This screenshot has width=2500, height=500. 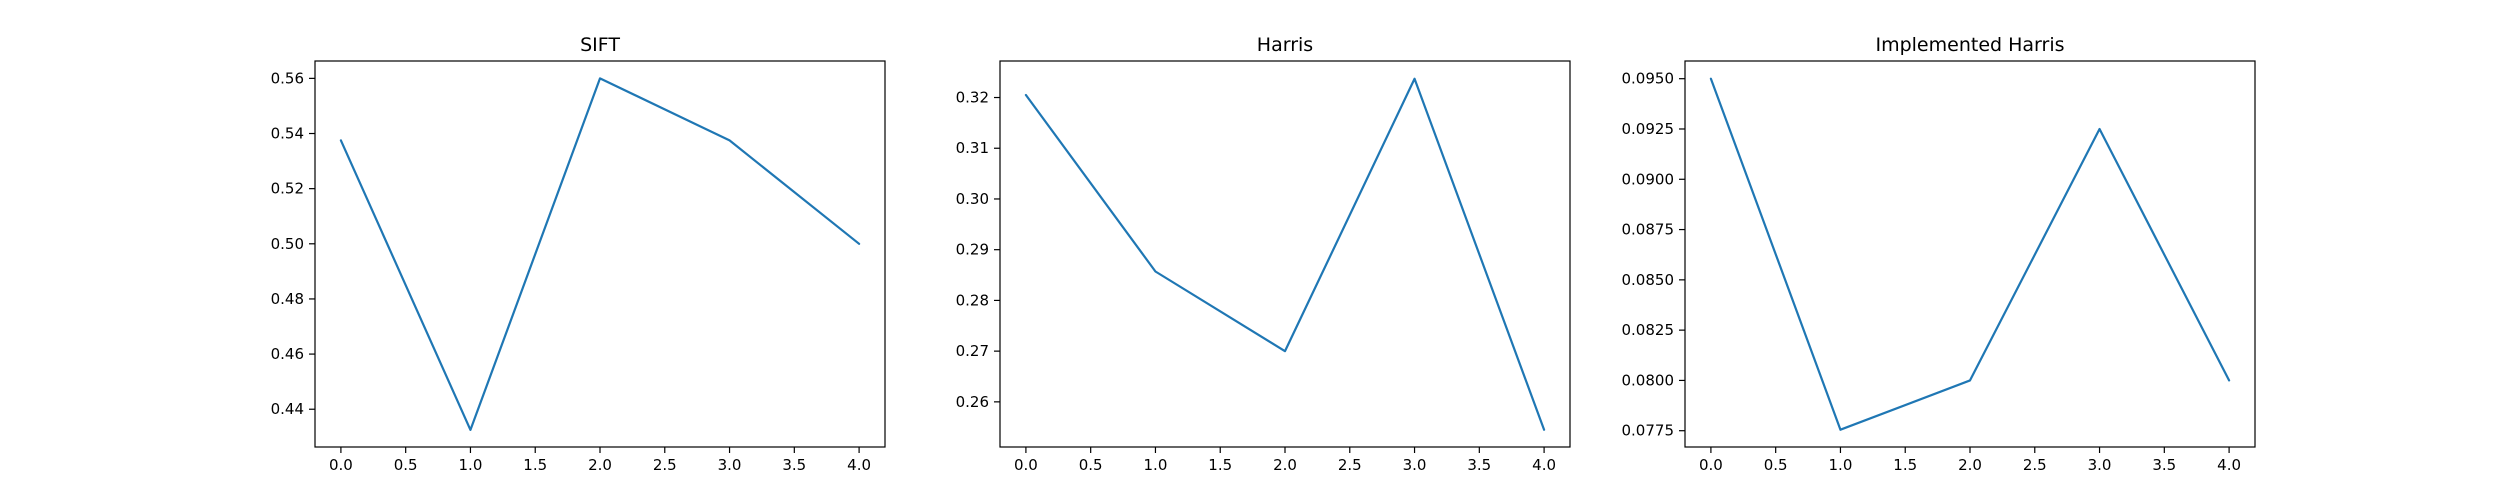 What do you see at coordinates (972, 300) in the screenshot?
I see `y-tick-label: 0.28` at bounding box center [972, 300].